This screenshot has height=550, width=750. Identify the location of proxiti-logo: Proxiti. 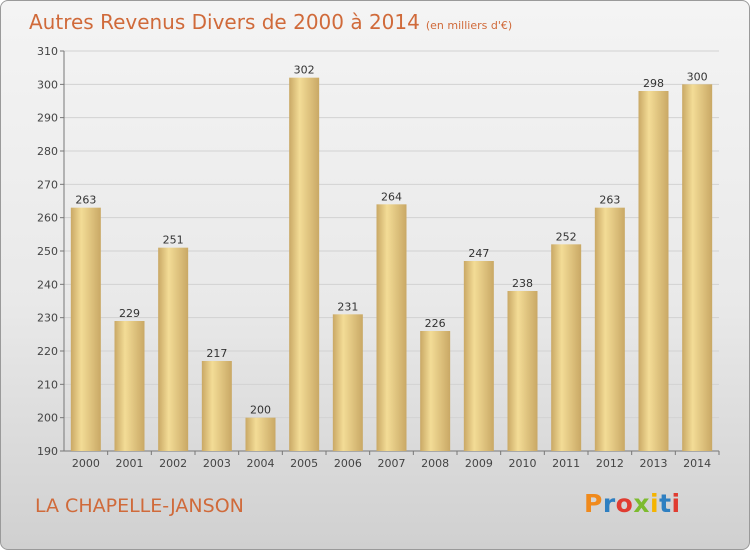
(632, 503).